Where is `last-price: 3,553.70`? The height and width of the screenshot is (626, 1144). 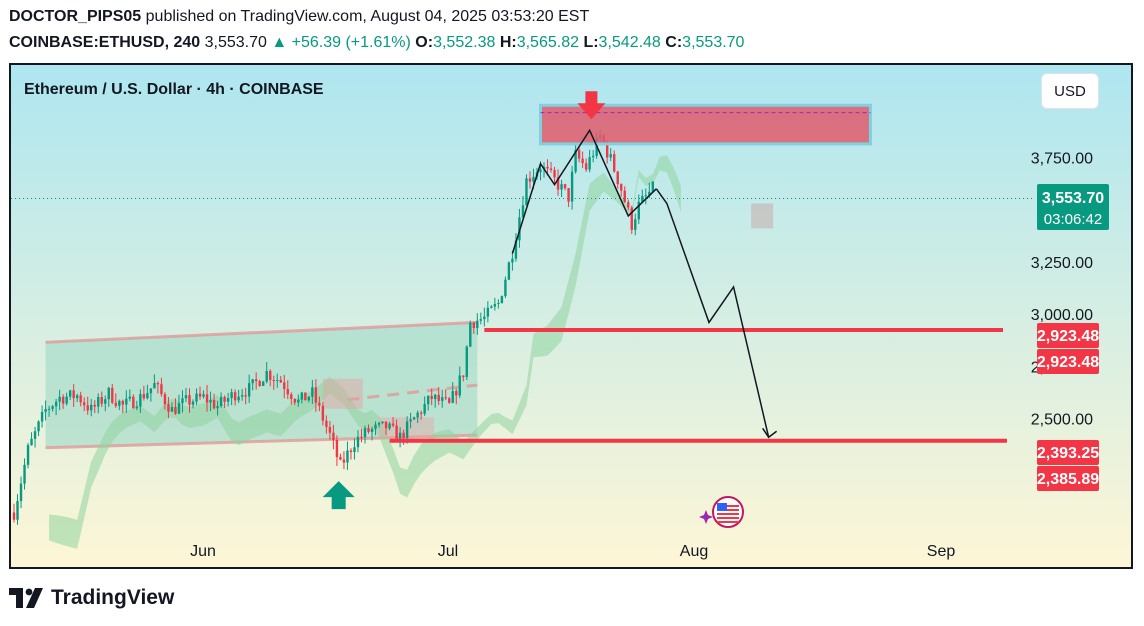
last-price: 3,553.70 is located at coordinates (235, 42).